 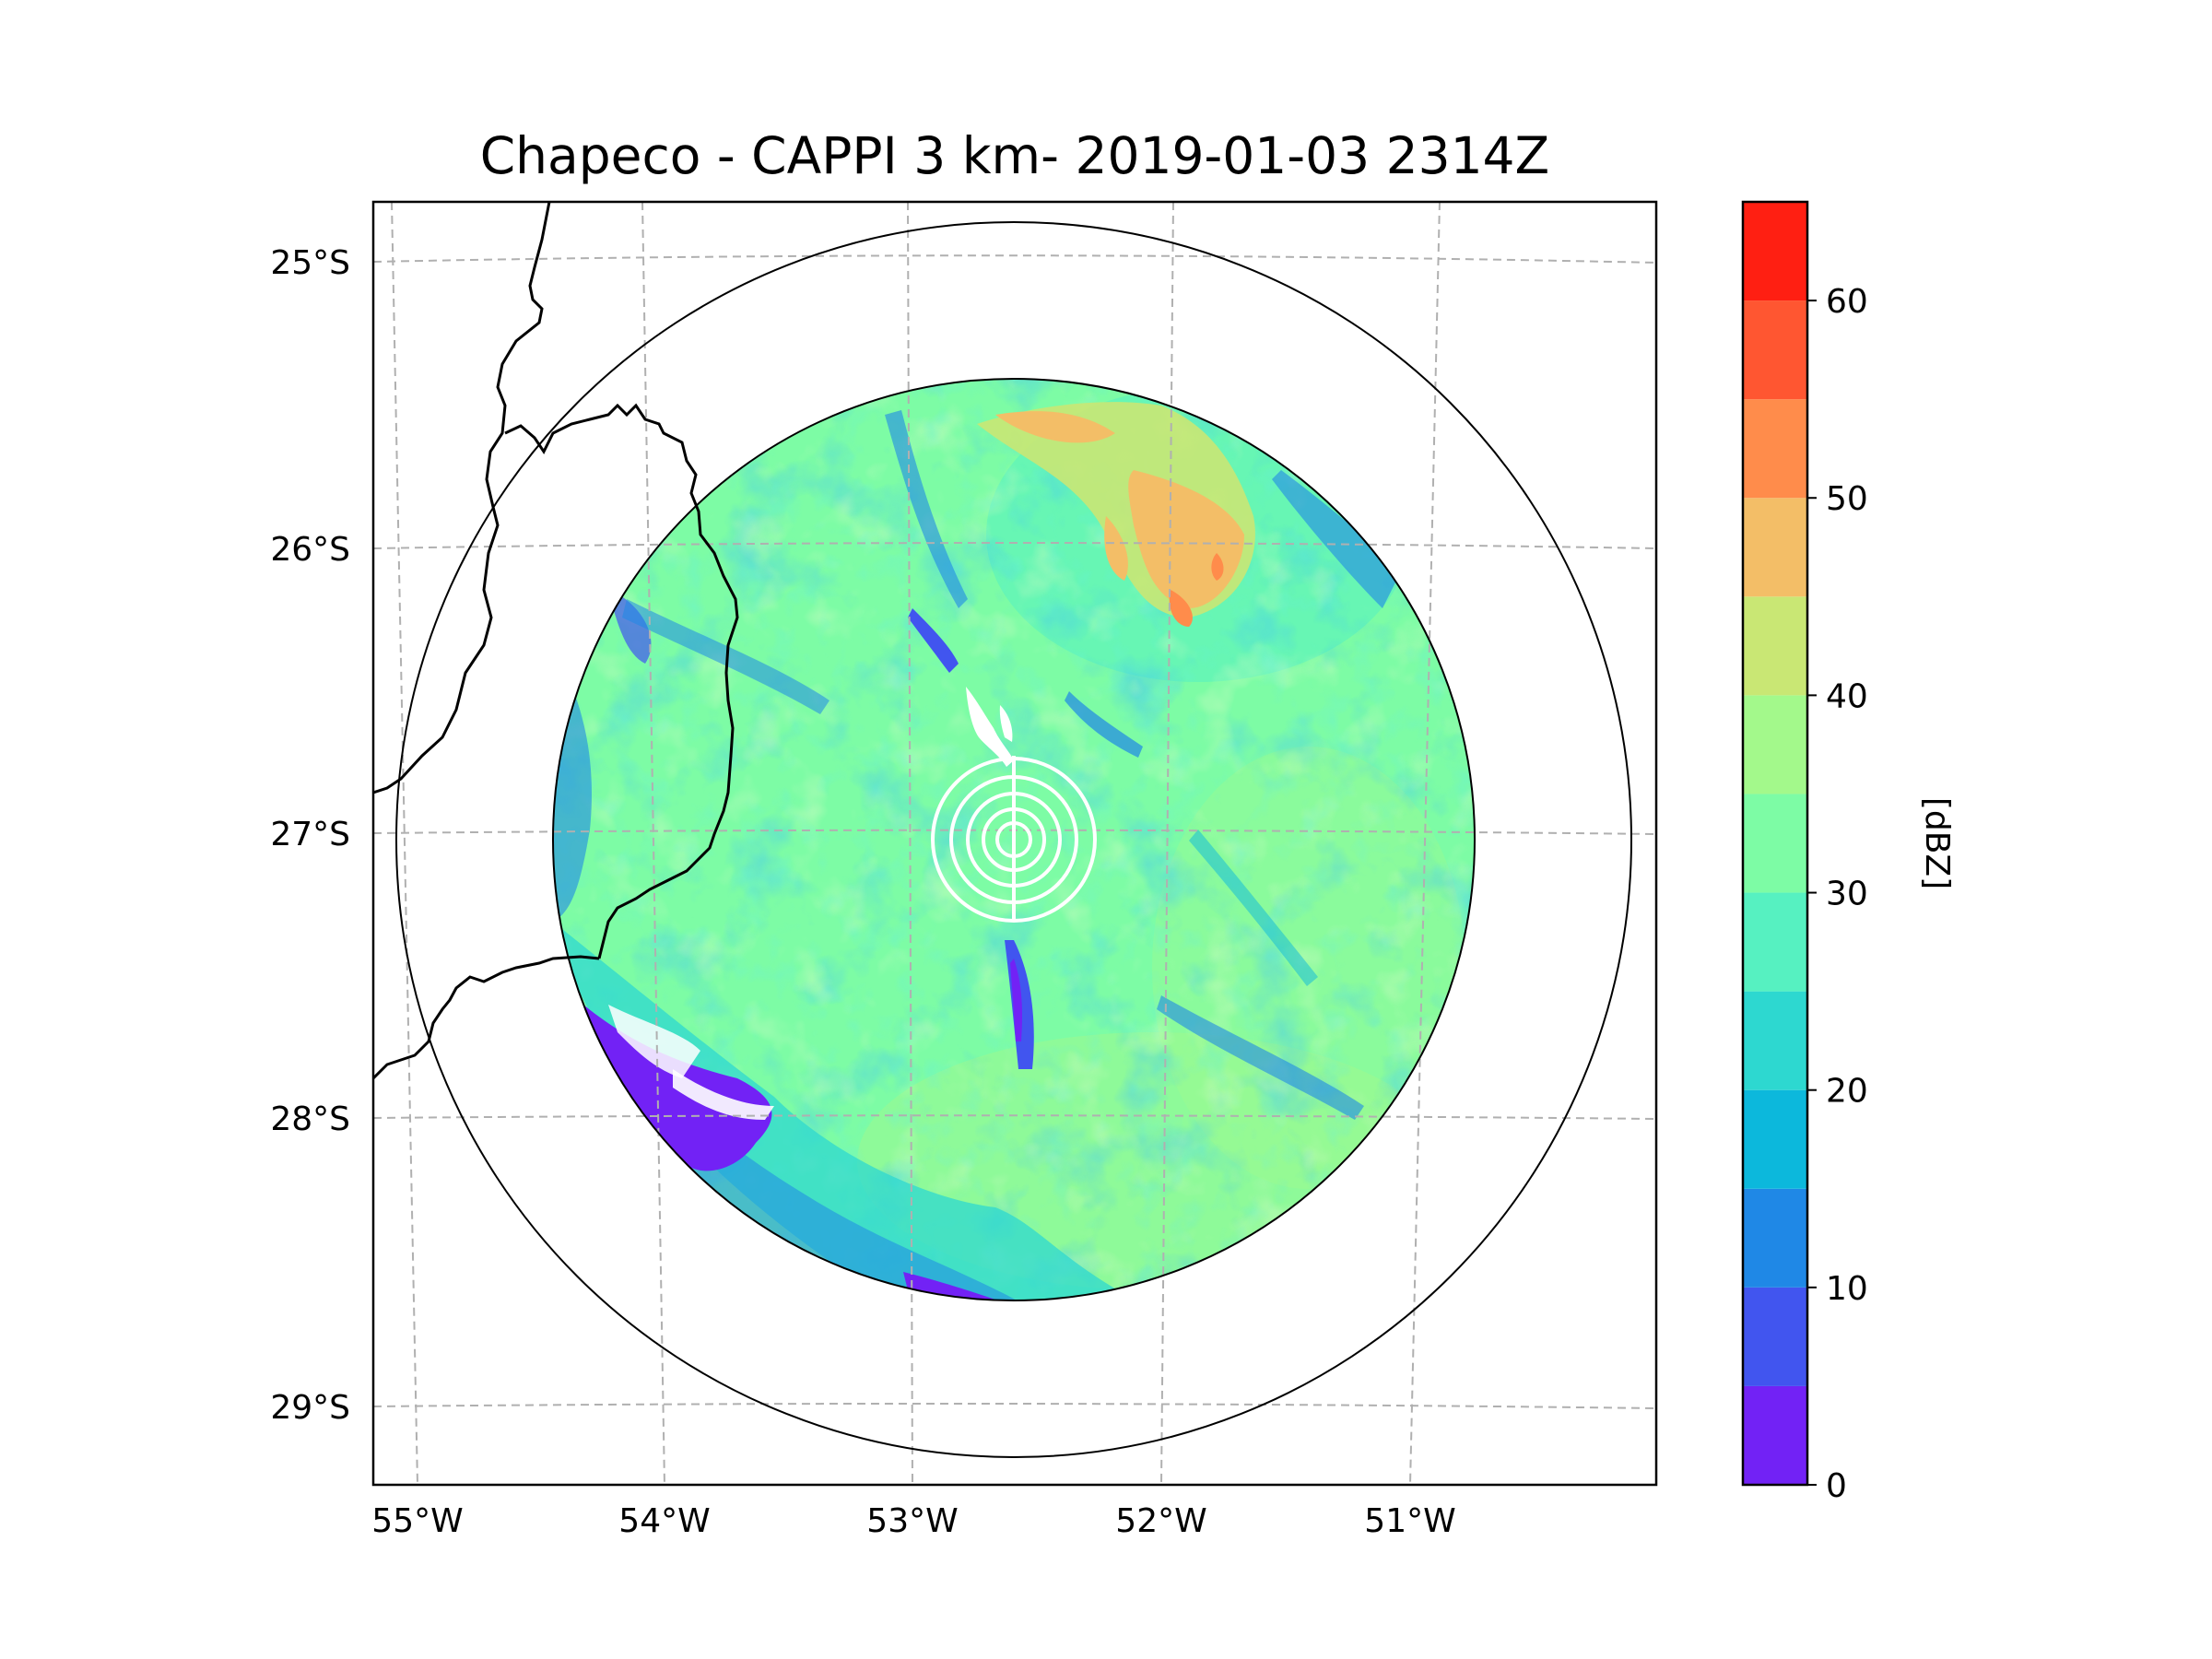 I want to click on colorbar: 0 10 20 30 40 50 60 [dBZ], so click(x=1848, y=852).